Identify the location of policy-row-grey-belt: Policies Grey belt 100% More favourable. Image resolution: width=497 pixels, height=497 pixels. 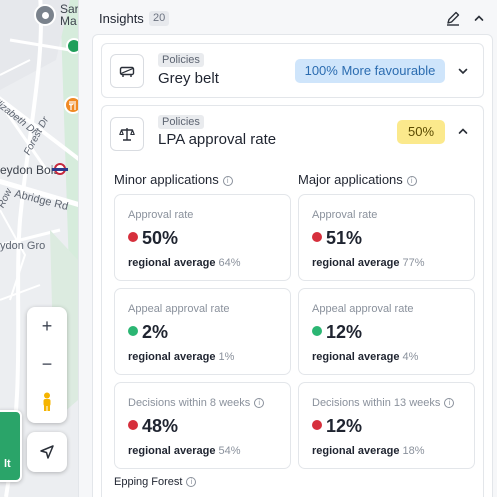
(292, 70).